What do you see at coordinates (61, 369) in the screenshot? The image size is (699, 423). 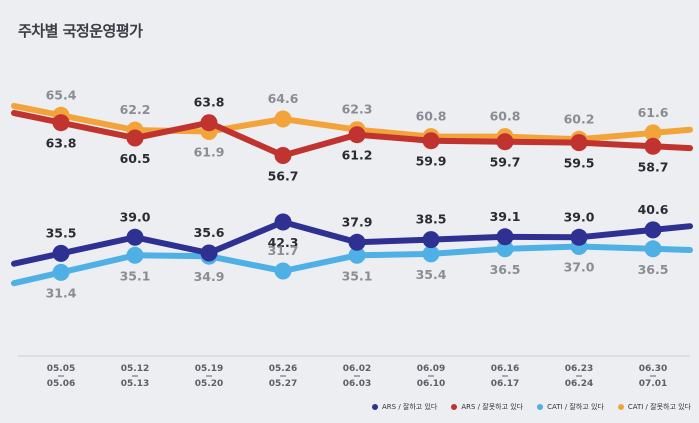 I see `x-tick-label: 05.05` at bounding box center [61, 369].